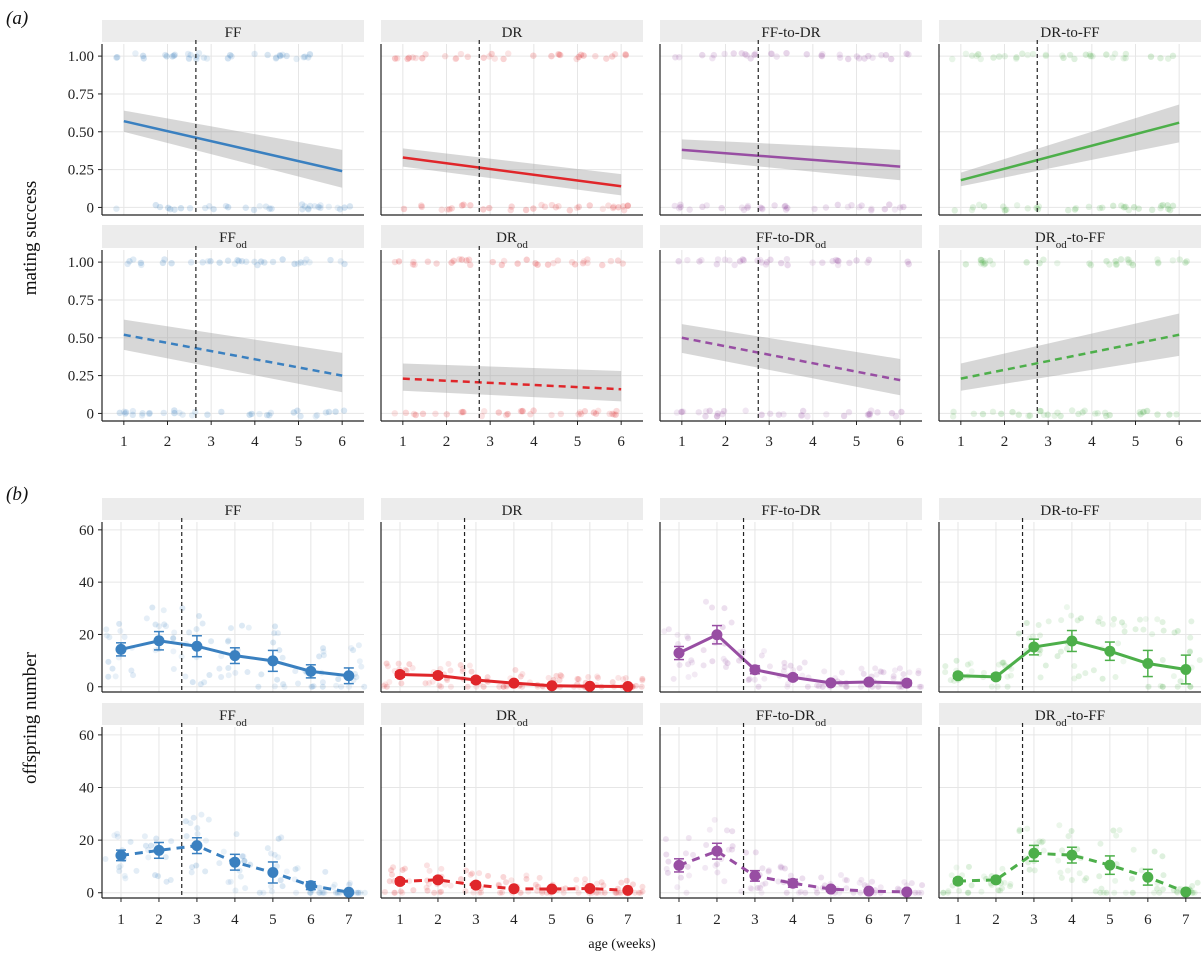 The height and width of the screenshot is (955, 1203). Describe the element at coordinates (86, 736) in the screenshot. I see `y-tick-label: 60` at that location.